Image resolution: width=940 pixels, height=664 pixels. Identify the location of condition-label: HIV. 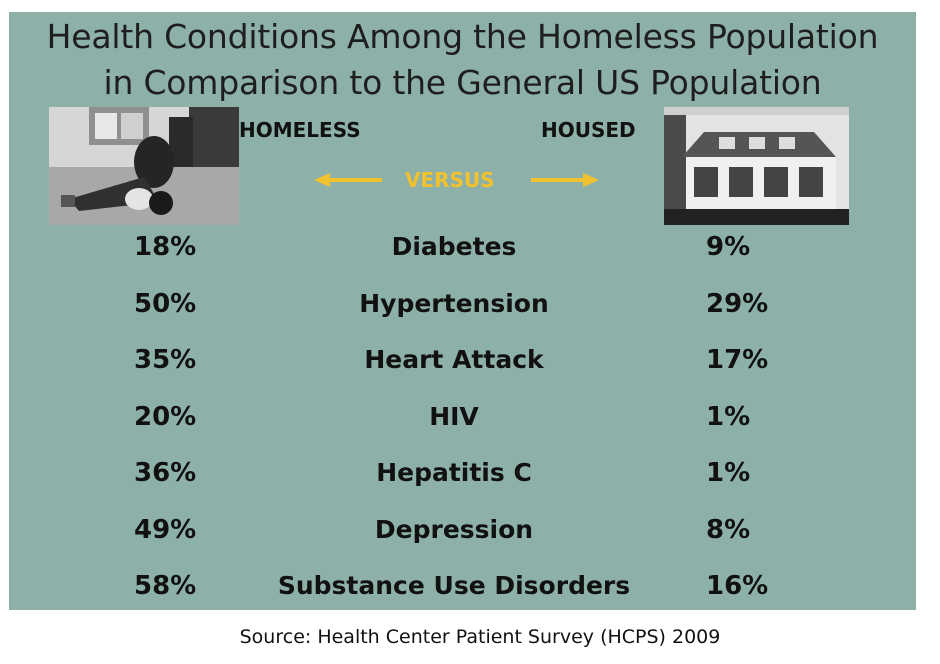
(454, 416).